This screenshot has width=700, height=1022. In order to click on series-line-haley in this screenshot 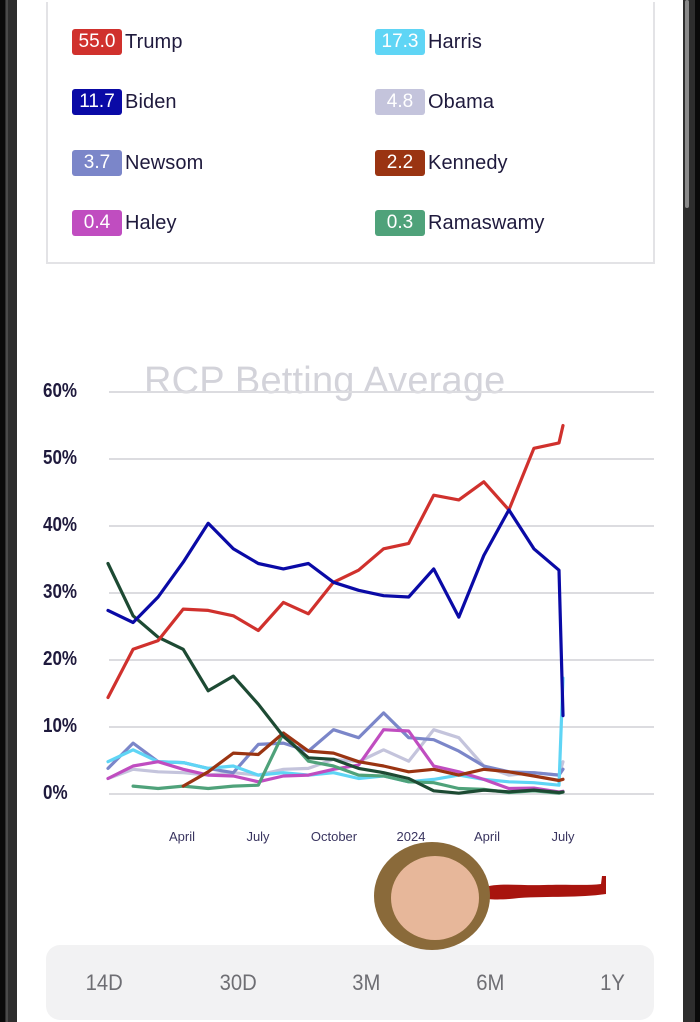, I will do `click(335, 761)`.